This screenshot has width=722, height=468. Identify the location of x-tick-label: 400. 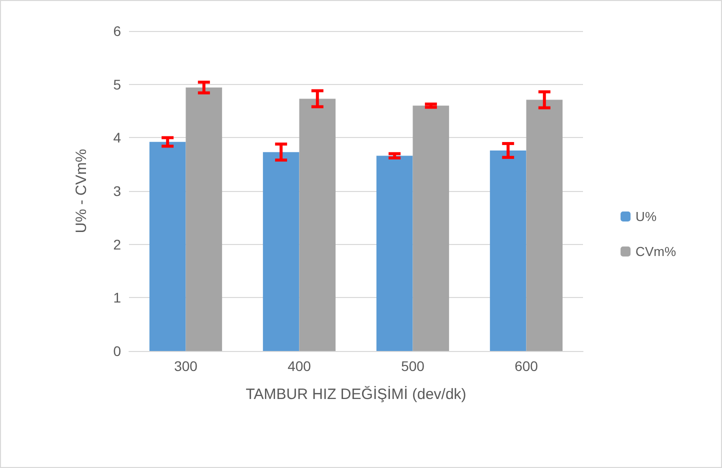
(300, 366).